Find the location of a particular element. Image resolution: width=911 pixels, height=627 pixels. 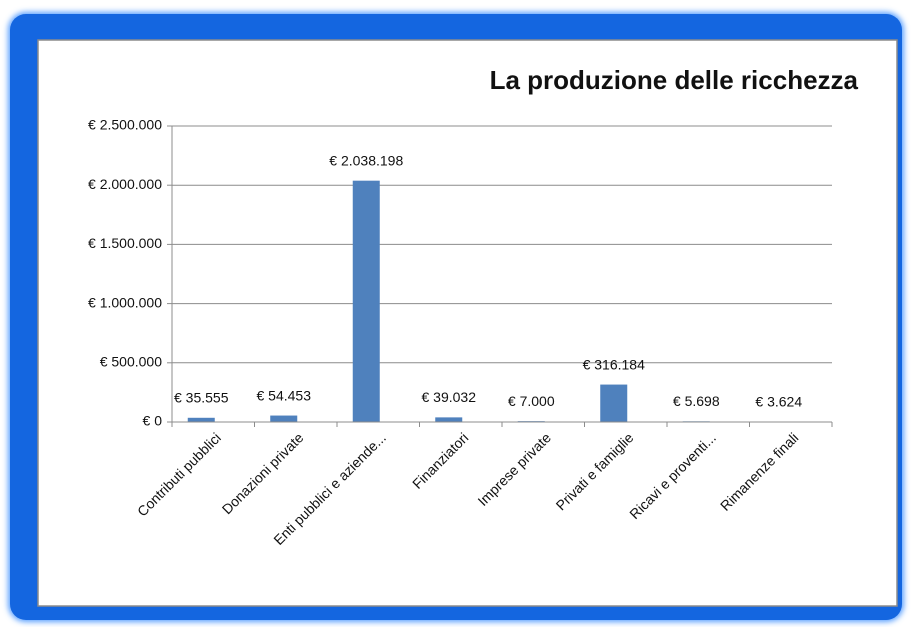

y-tick-label: € 1.000.000 is located at coordinates (125, 302).